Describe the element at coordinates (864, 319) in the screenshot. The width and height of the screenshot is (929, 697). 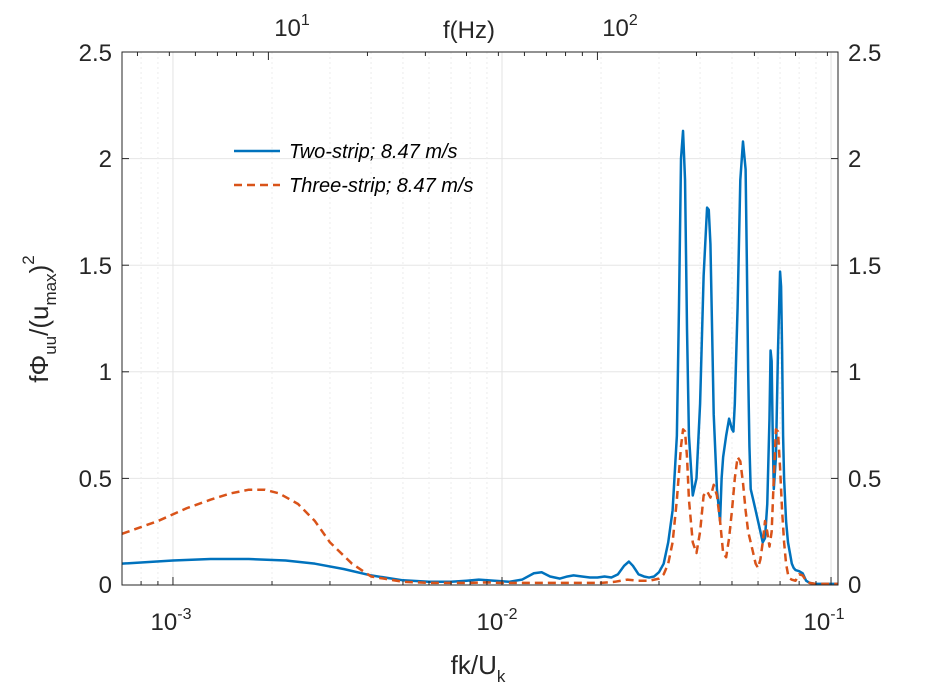
I see `y-tick-labels-right: 0 0.5 1 1.5 2 2.5` at that location.